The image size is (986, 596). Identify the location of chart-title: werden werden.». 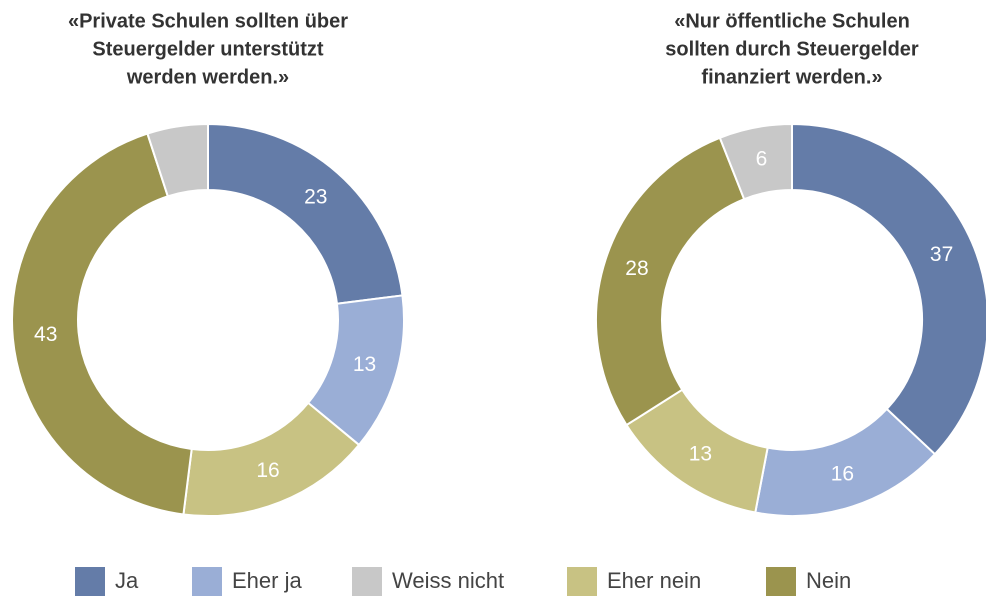
(207, 77).